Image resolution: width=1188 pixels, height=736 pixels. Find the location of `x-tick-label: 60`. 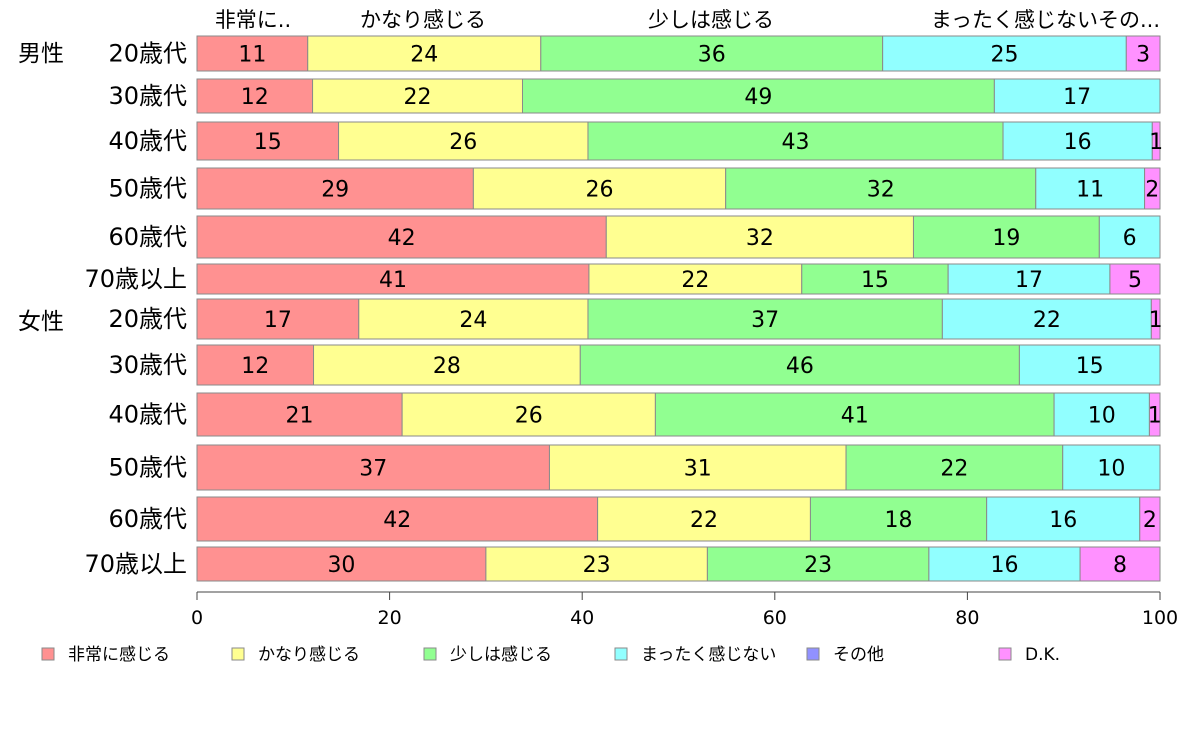

x-tick-label: 60 is located at coordinates (775, 618).